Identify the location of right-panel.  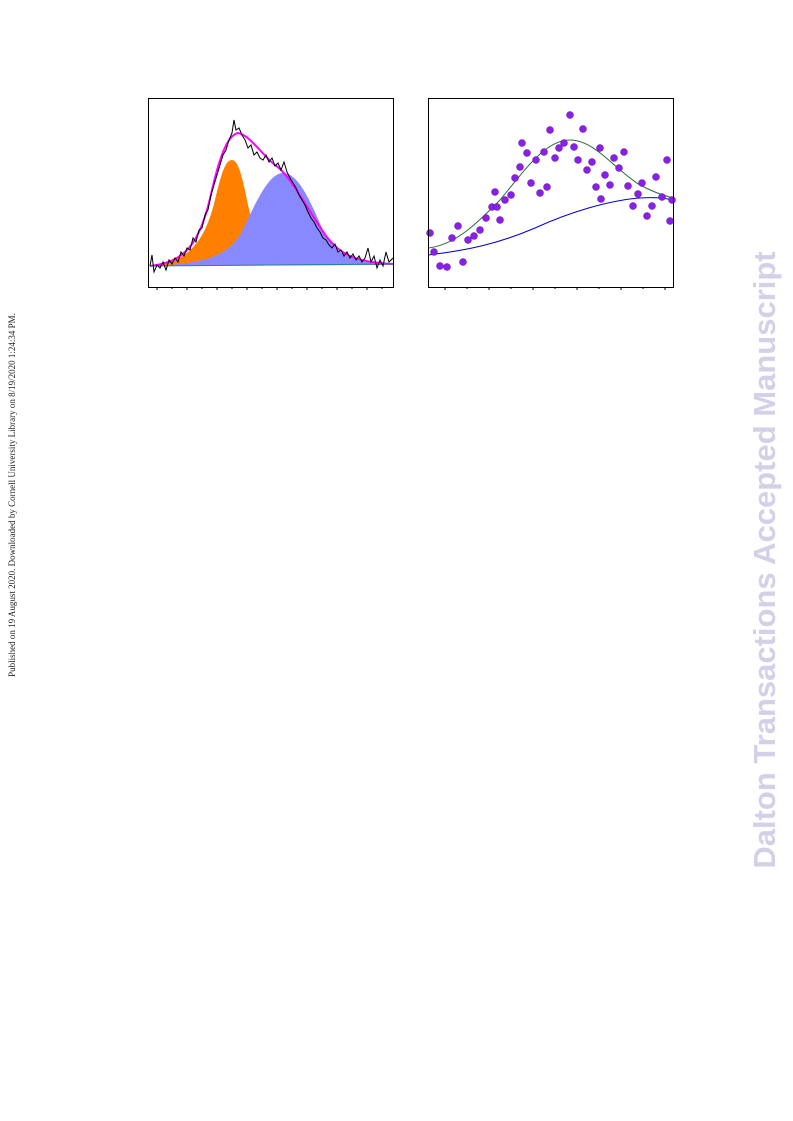
(551, 194).